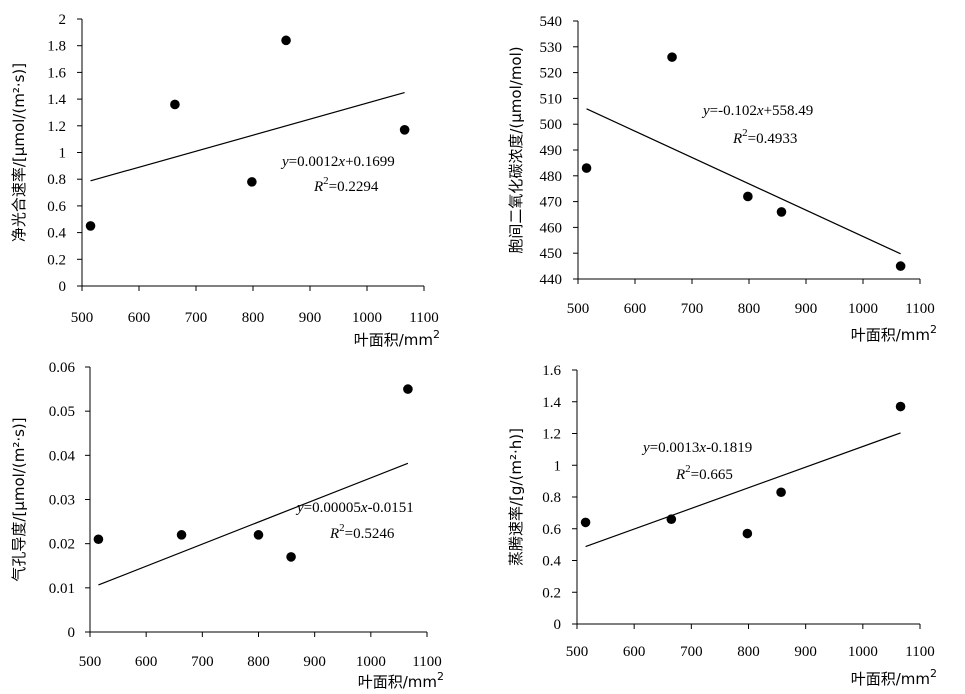 The width and height of the screenshot is (965, 694). What do you see at coordinates (354, 508) in the screenshot?
I see `regression-equation: y=0.00005x-0.0151` at bounding box center [354, 508].